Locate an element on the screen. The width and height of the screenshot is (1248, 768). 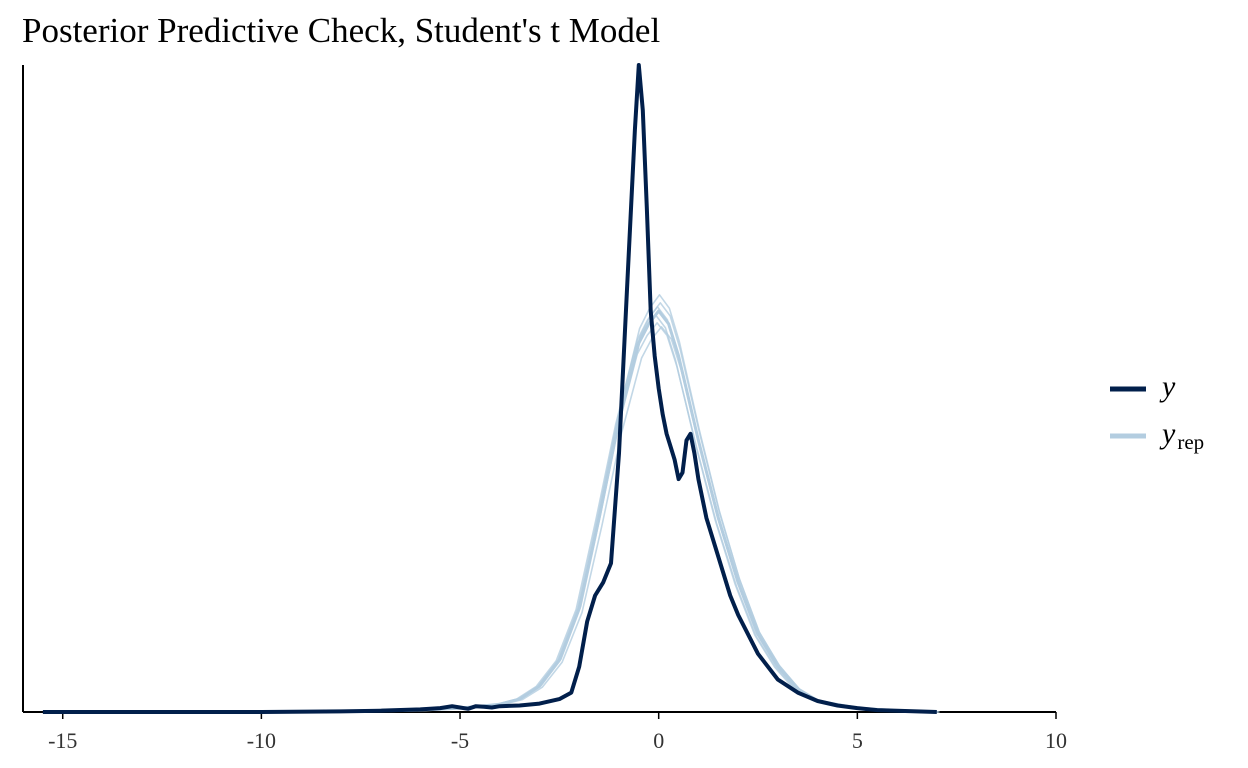
legend-item-yrep: yrep is located at coordinates (1157, 435).